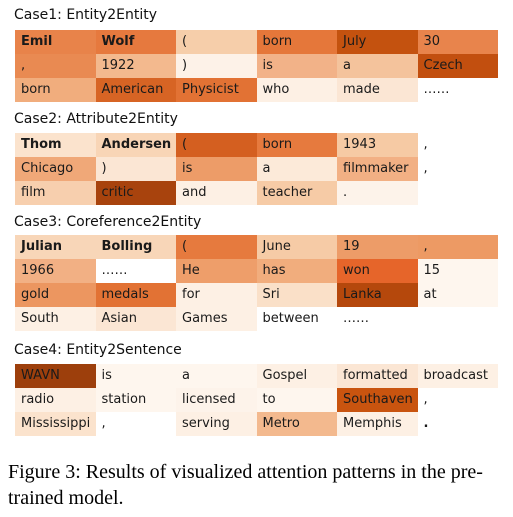  What do you see at coordinates (135, 193) in the screenshot?
I see `token-cell: critic` at bounding box center [135, 193].